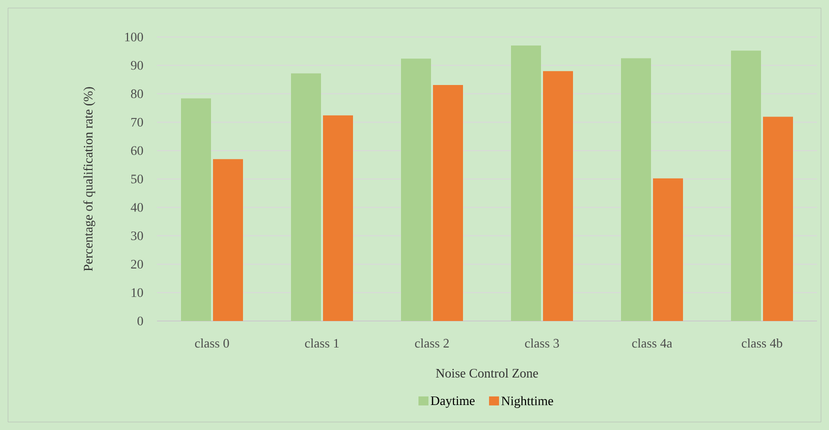 The image size is (829, 430). What do you see at coordinates (762, 343) in the screenshot?
I see `x-tick-label: class 4b` at bounding box center [762, 343].